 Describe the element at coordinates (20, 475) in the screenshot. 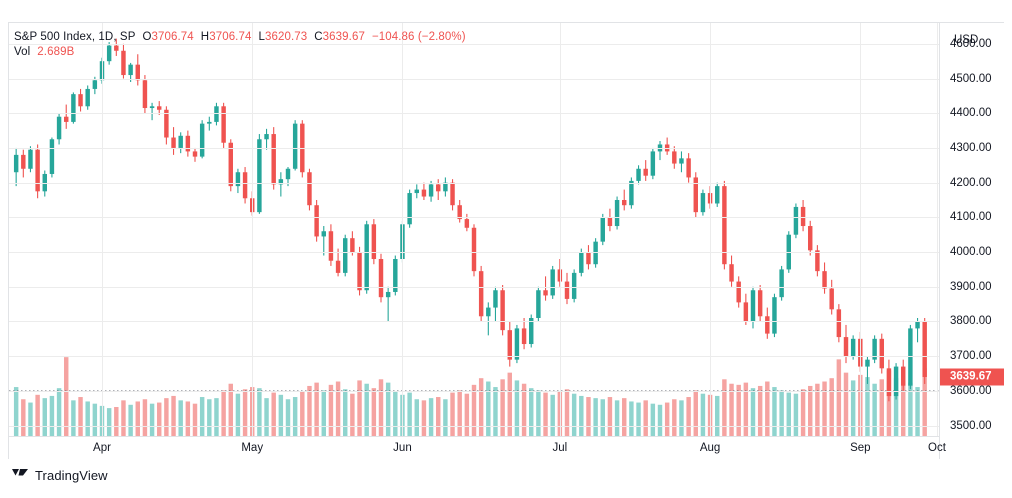

I see `tradingview-logo-icon` at that location.